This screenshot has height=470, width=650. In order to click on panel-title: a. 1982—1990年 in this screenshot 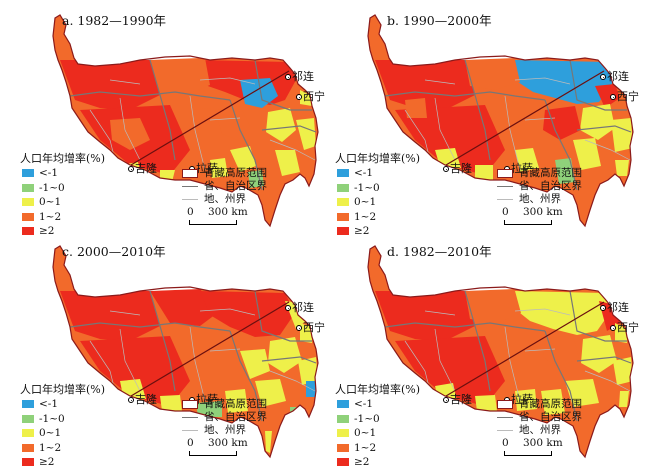, I will do `click(114, 20)`.